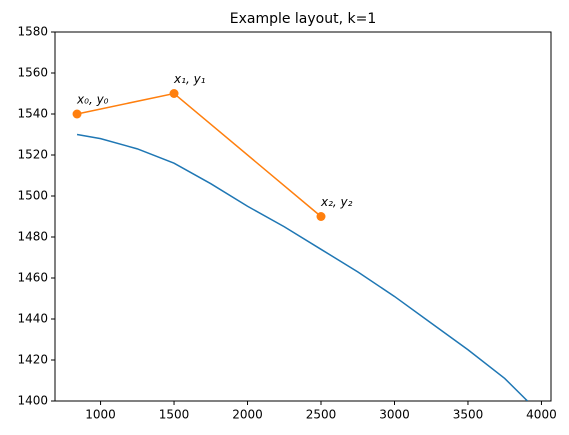  Describe the element at coordinates (468, 415) in the screenshot. I see `x-tick-label: 3500` at that location.